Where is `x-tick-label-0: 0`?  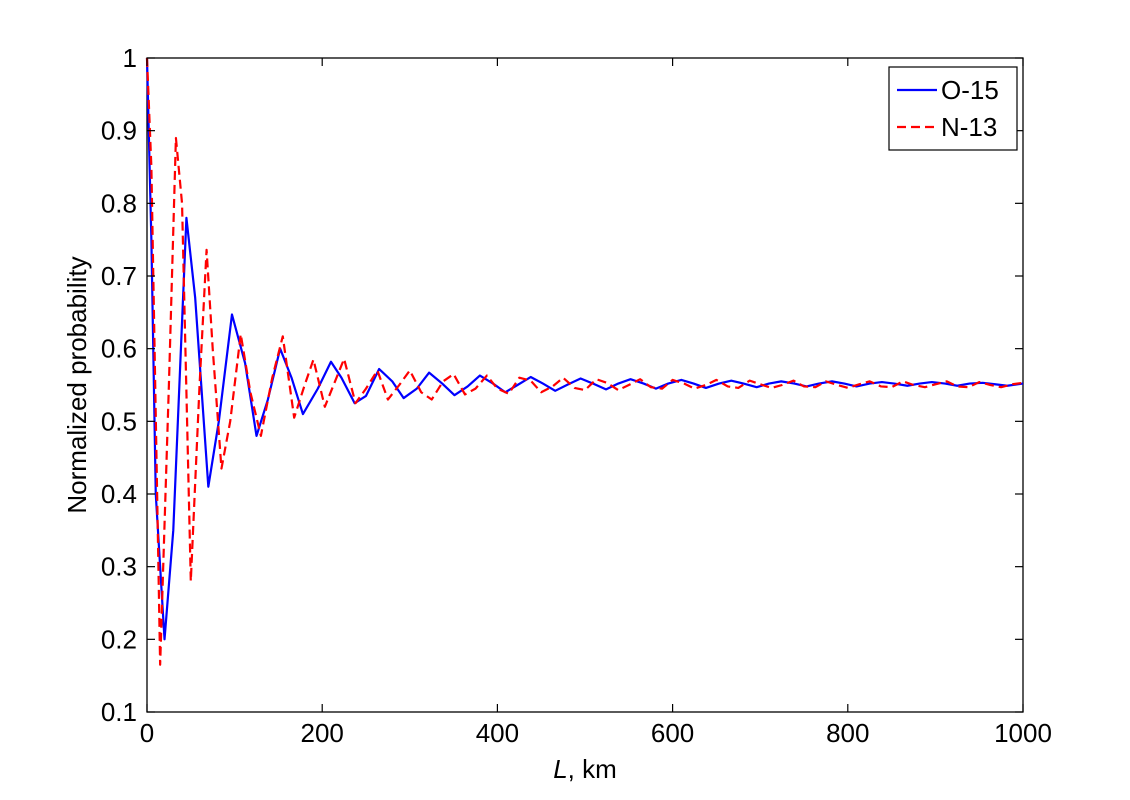
x-tick-label-0: 0 is located at coordinates (147, 733).